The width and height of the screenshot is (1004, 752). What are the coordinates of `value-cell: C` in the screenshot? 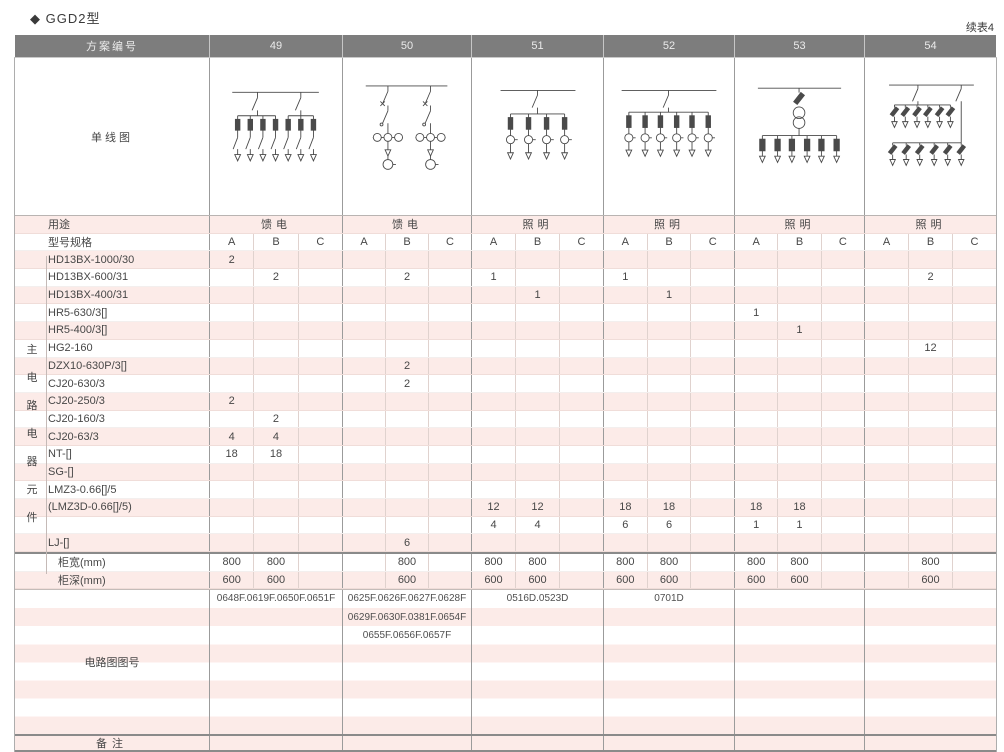 It's located at (712, 242).